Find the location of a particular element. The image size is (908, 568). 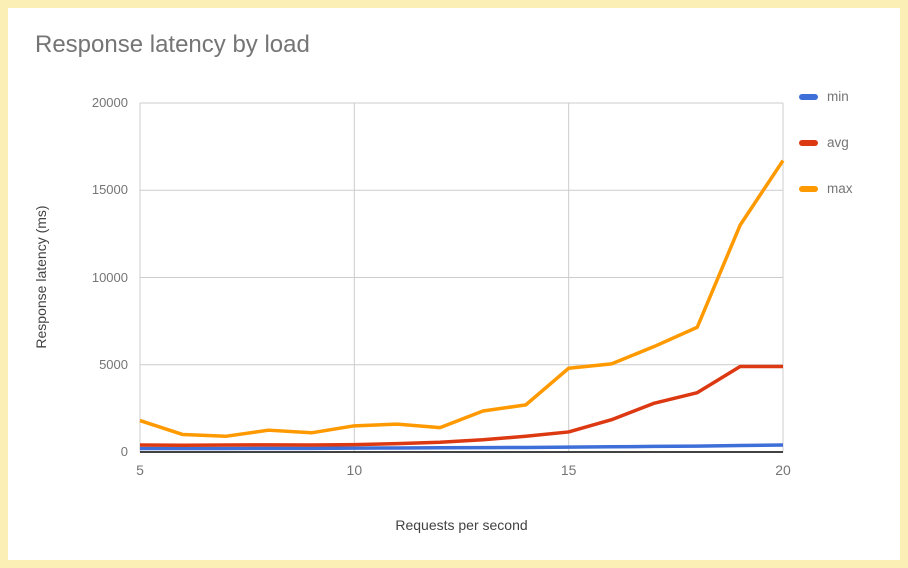

y-axis-tick-label: 10000 is located at coordinates (109, 277).